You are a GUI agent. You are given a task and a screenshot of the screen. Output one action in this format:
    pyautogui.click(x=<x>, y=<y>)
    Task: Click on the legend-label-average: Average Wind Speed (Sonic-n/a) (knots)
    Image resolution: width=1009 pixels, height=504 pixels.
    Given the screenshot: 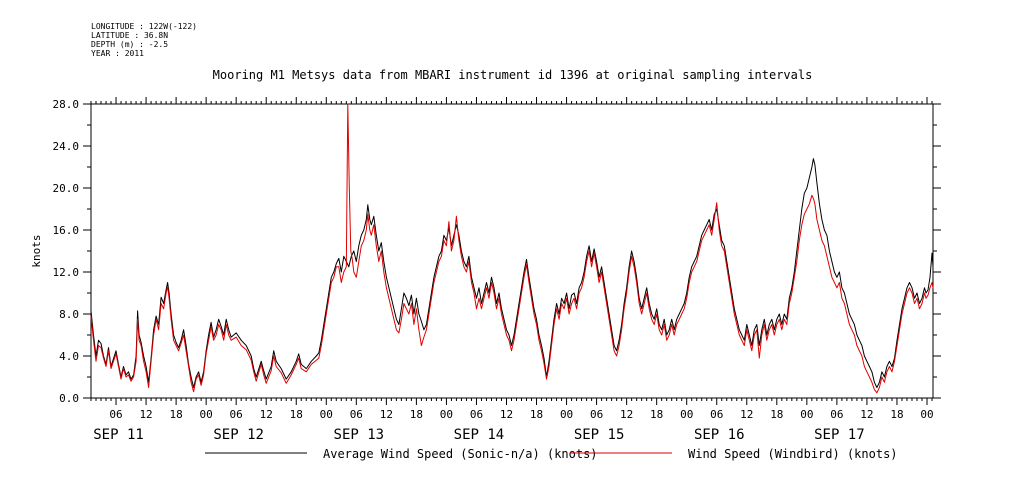 What is the action you would take?
    pyautogui.click(x=460, y=454)
    